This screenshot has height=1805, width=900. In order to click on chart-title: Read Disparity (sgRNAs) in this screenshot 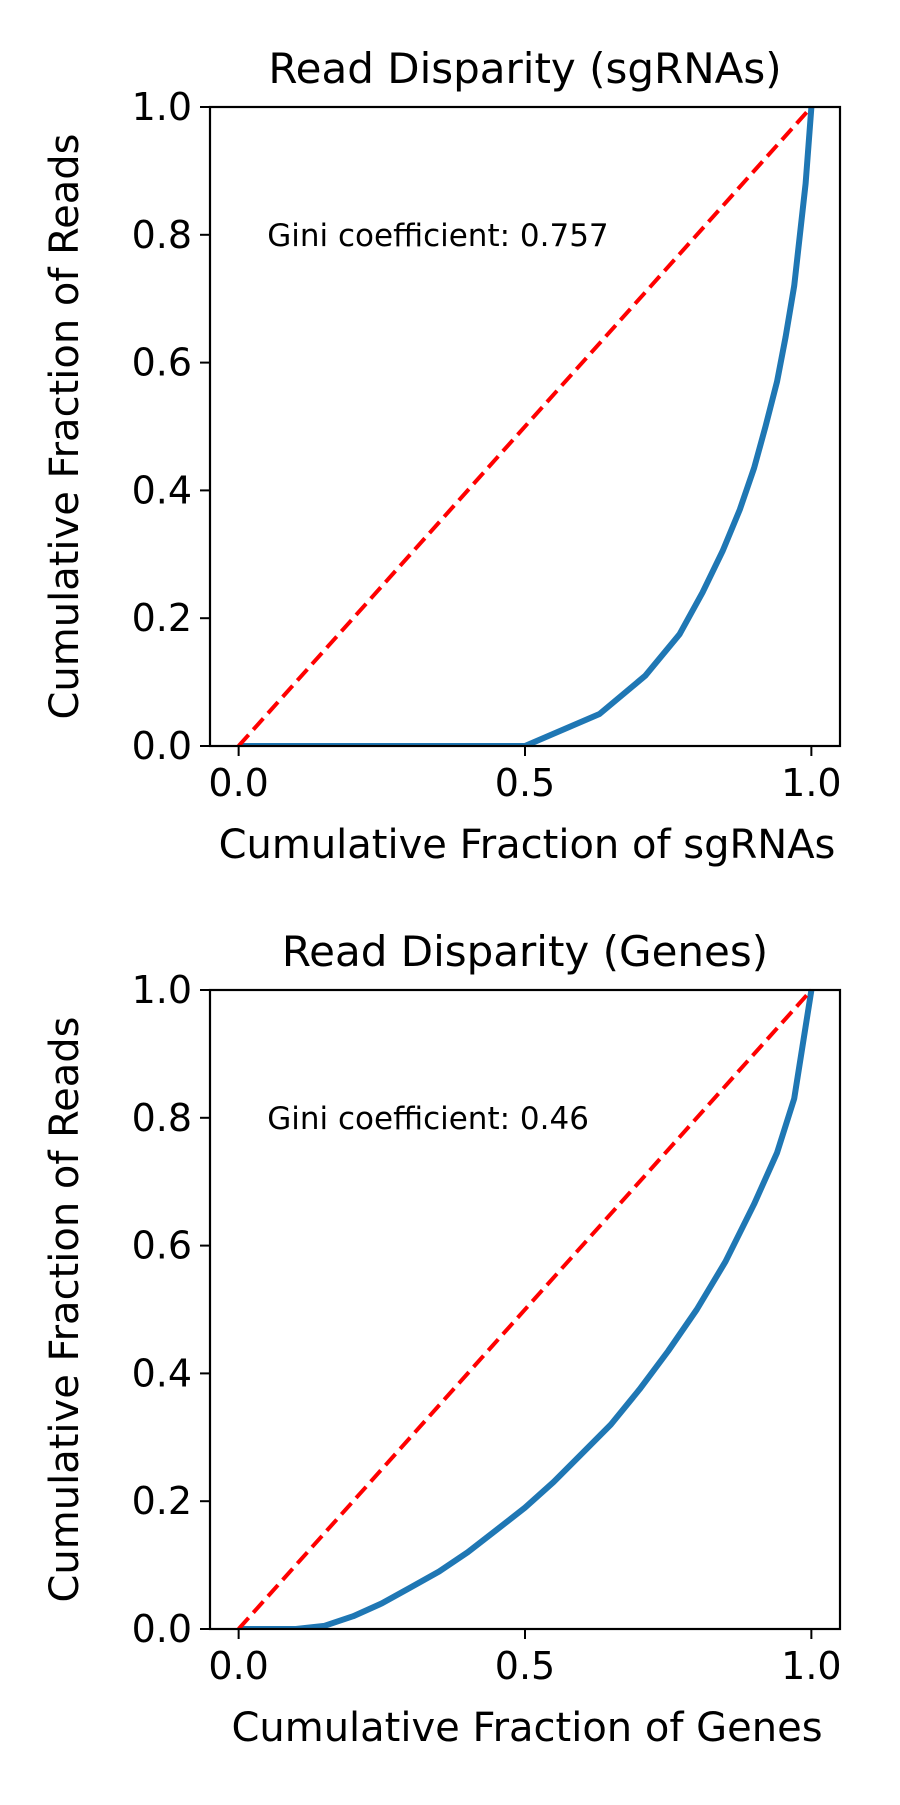, I will do `click(524, 68)`.